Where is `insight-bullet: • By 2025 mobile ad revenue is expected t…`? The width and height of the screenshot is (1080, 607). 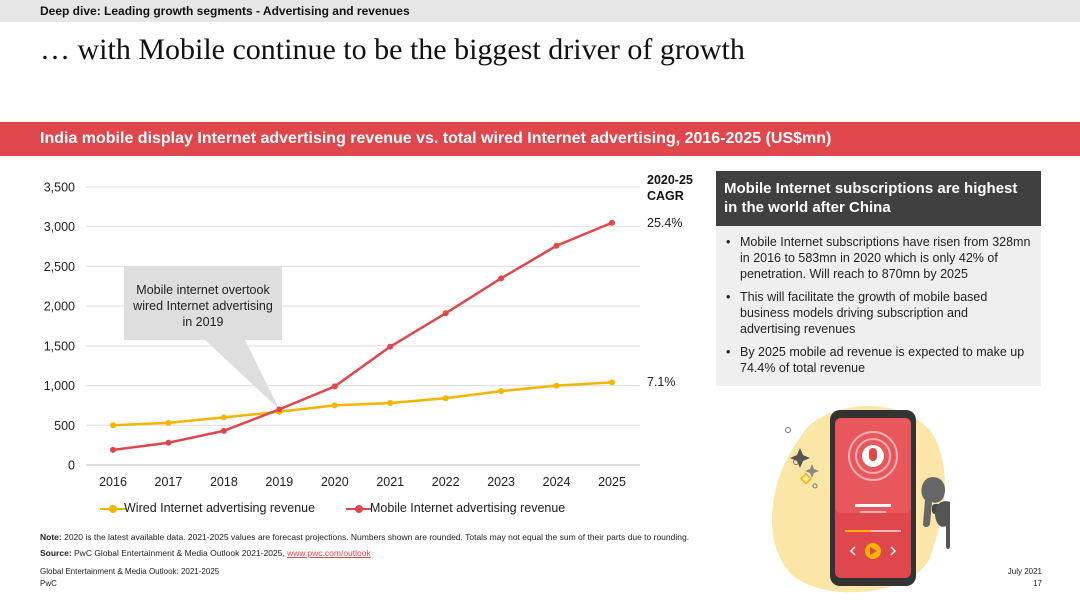 insight-bullet: • By 2025 mobile ad revenue is expected t… is located at coordinates (875, 360).